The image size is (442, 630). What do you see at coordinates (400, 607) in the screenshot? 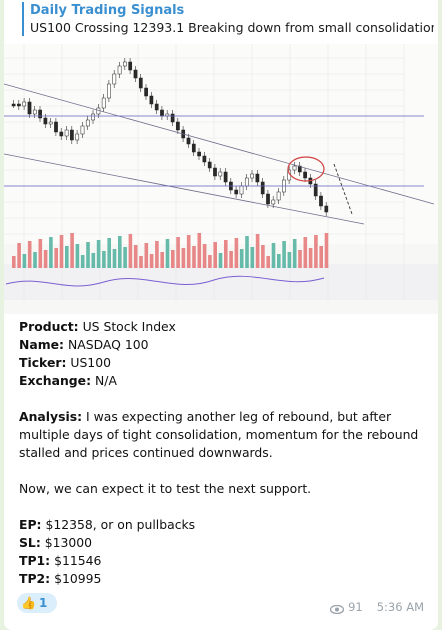
I see `timestamp: 5:36 AM` at bounding box center [400, 607].